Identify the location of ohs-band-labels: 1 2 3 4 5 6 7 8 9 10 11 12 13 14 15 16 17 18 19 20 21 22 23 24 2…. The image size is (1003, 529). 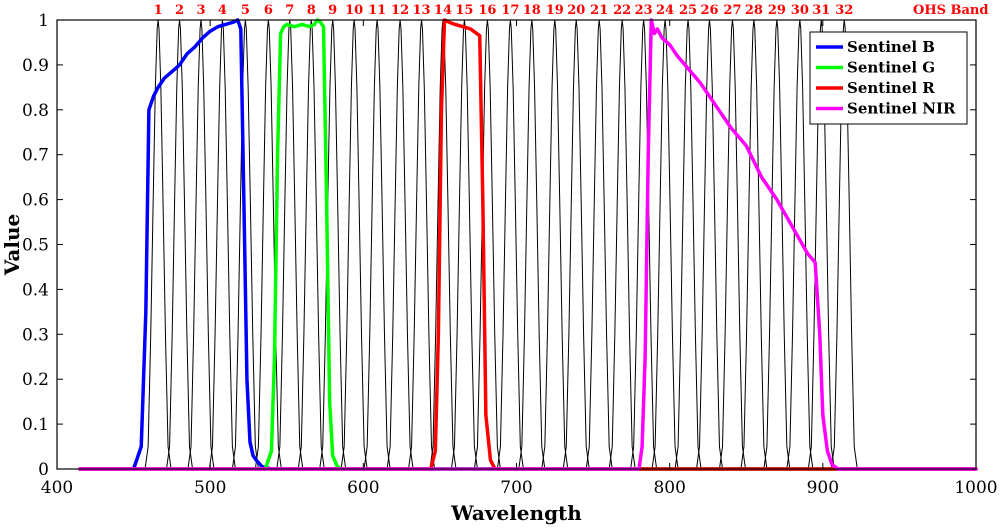
(504, 10).